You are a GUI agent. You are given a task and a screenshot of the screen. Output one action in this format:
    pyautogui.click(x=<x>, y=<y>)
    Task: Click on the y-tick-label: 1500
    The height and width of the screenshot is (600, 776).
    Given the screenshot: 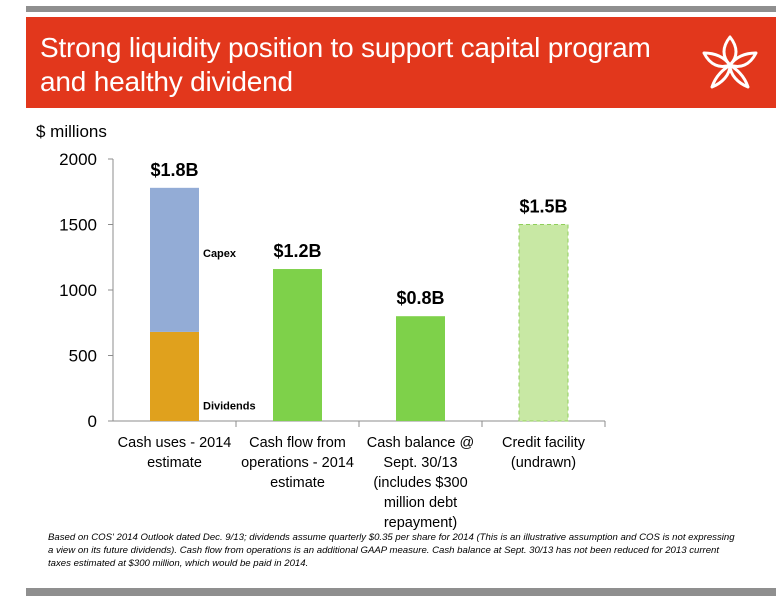 What is the action you would take?
    pyautogui.click(x=78, y=225)
    